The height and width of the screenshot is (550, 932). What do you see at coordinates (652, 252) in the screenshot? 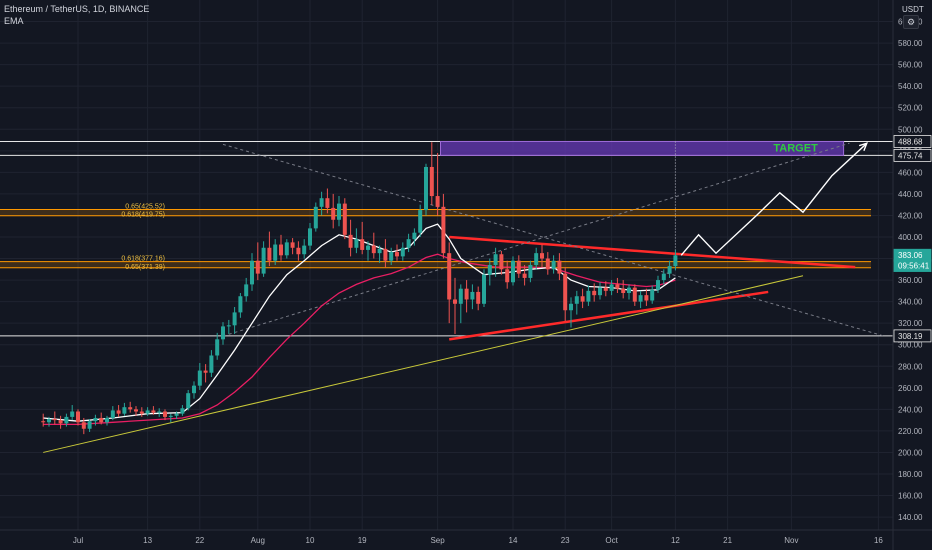
I see `triangle-upper` at bounding box center [652, 252].